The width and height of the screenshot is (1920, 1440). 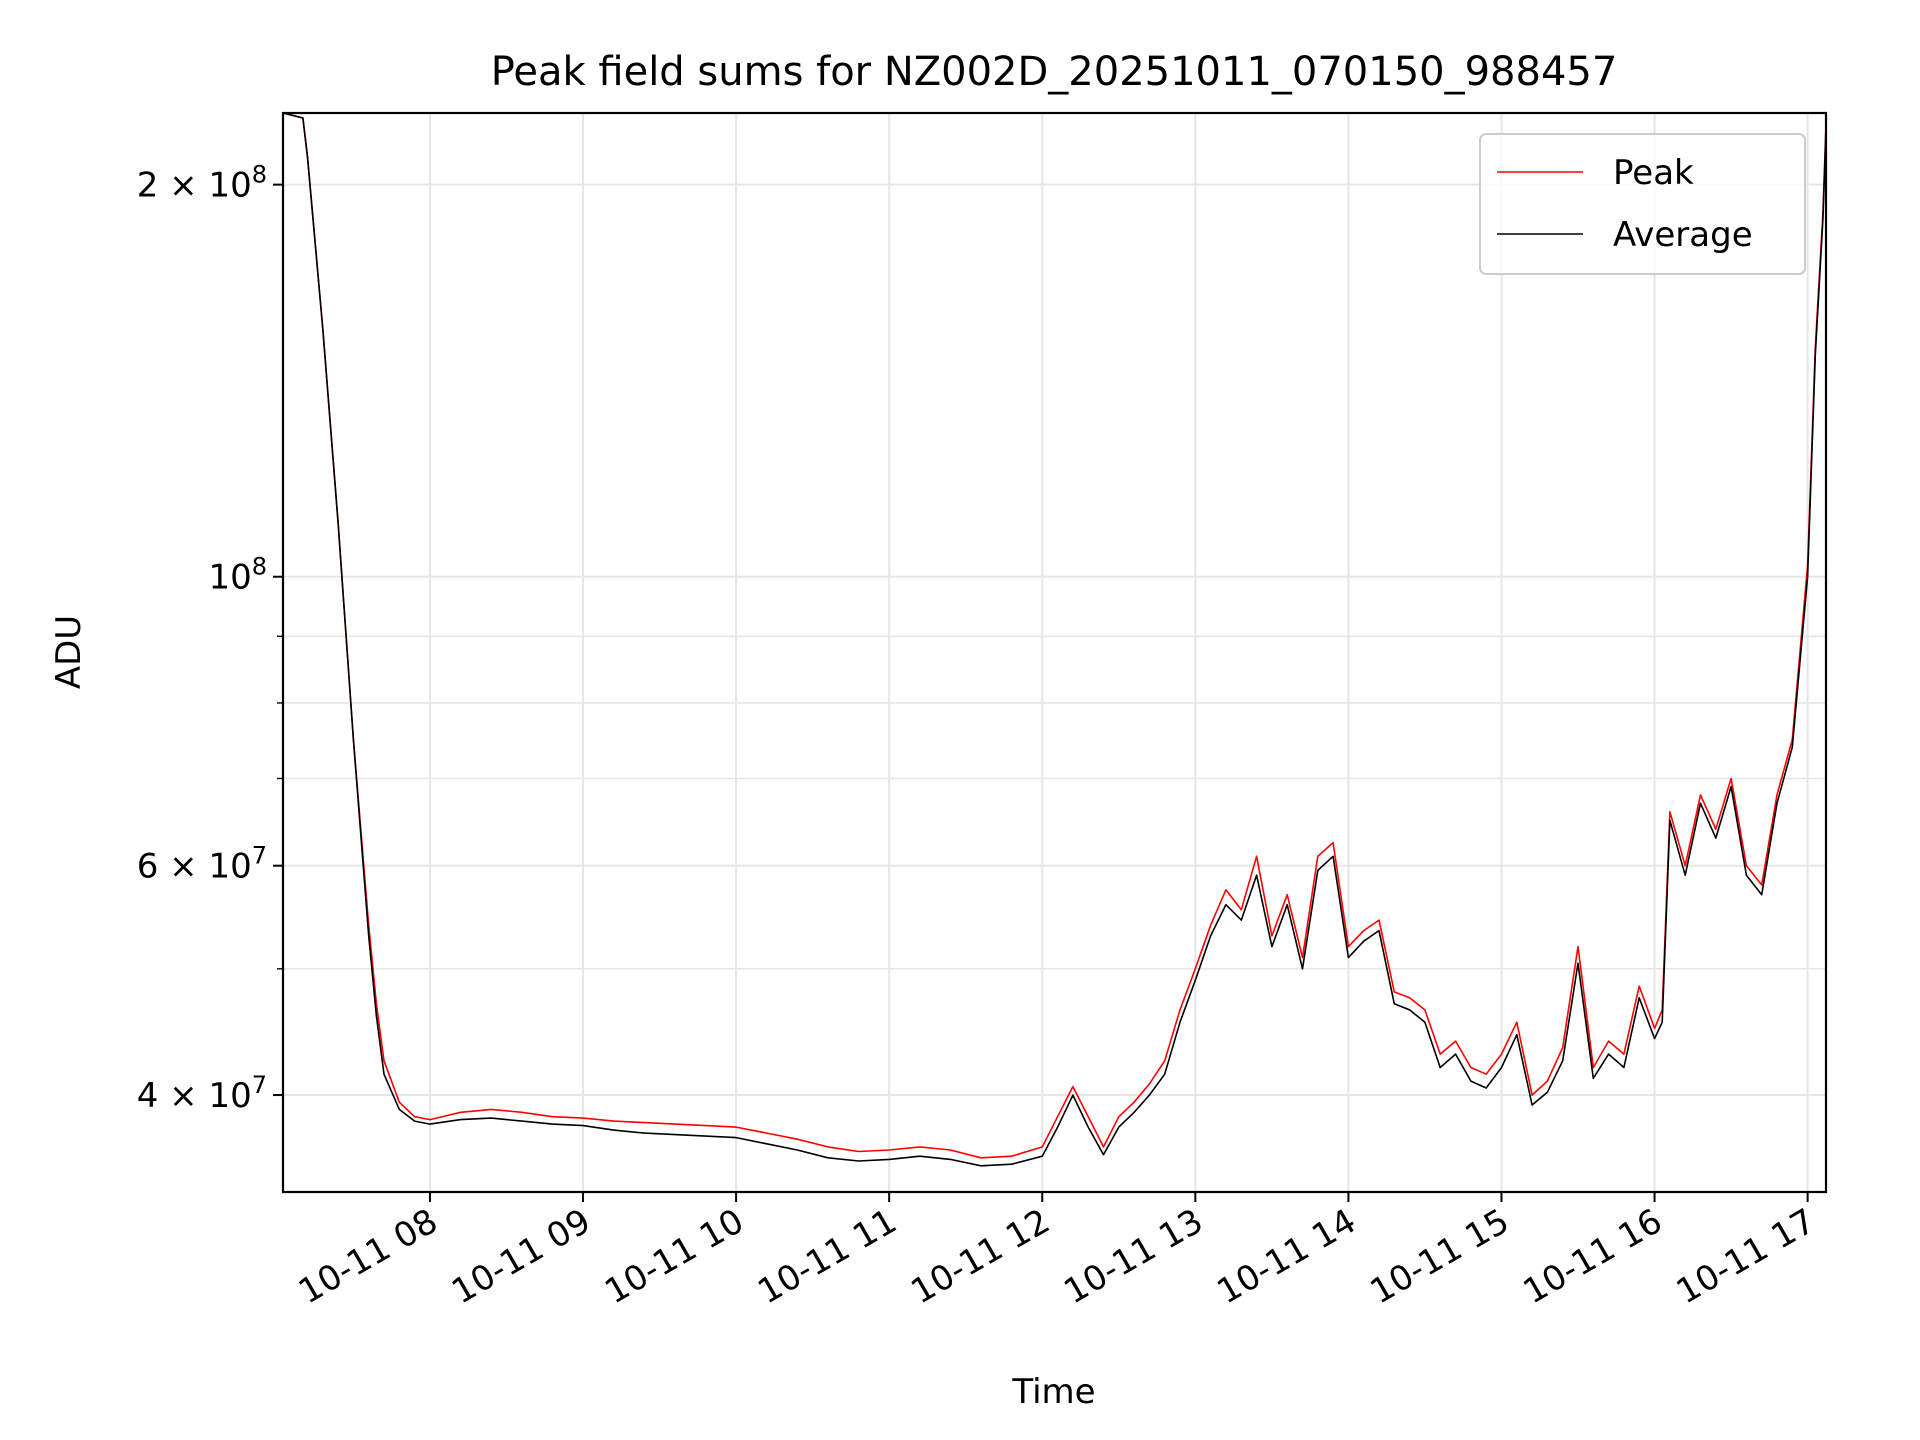 What do you see at coordinates (202, 183) in the screenshot?
I see `y-tick-label: 2 × 108` at bounding box center [202, 183].